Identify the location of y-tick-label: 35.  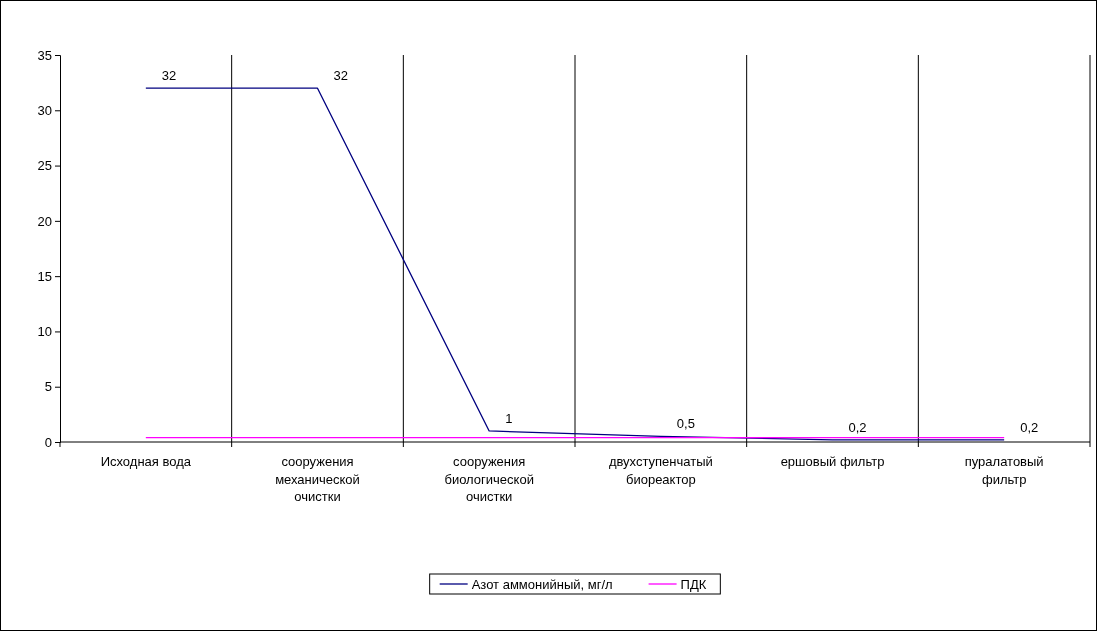
(44, 55).